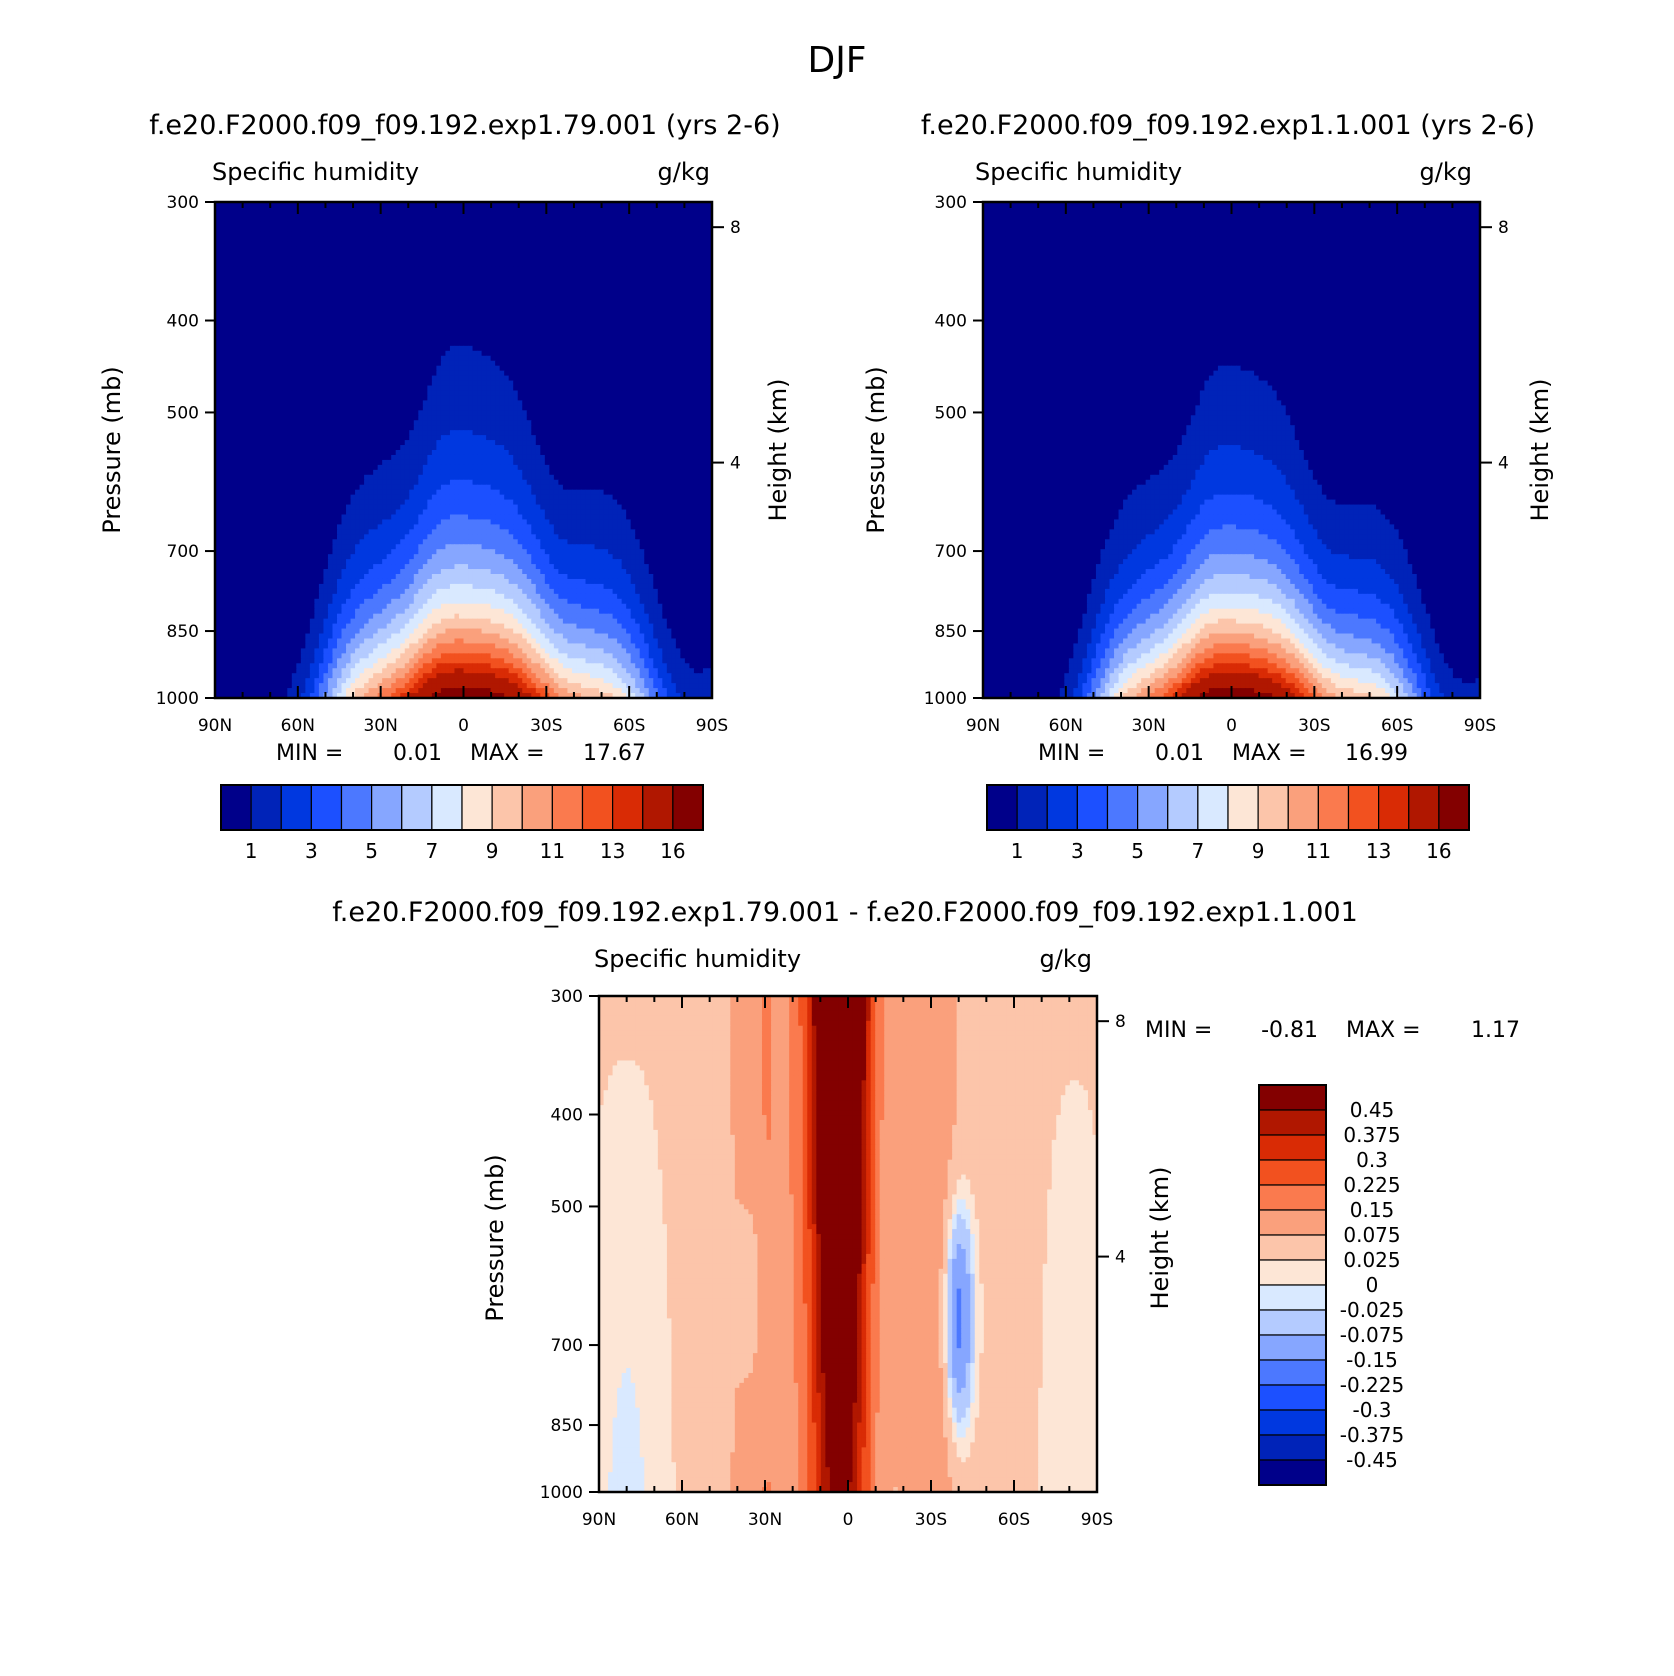 This screenshot has width=1674, height=1676. Describe the element at coordinates (309, 753) in the screenshot. I see `panel-1-min-text: MIN =` at that location.